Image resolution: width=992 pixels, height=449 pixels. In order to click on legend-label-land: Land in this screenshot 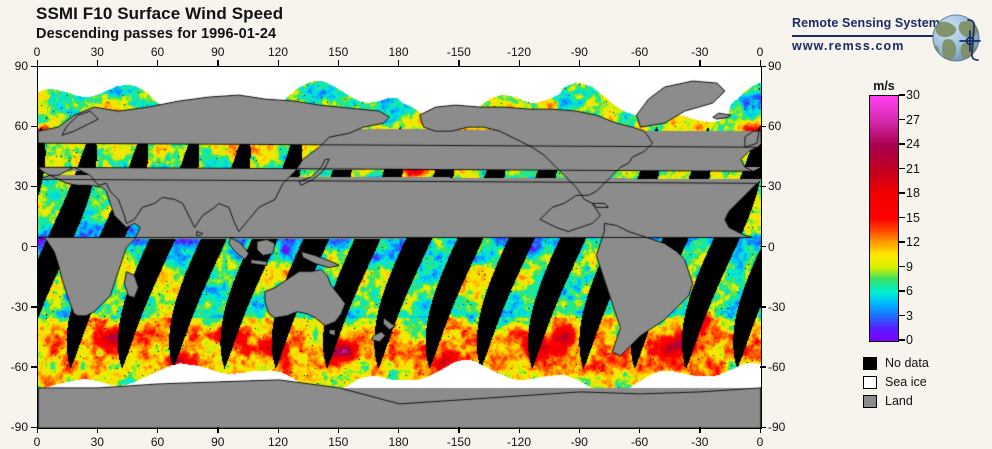, I will do `click(899, 401)`.